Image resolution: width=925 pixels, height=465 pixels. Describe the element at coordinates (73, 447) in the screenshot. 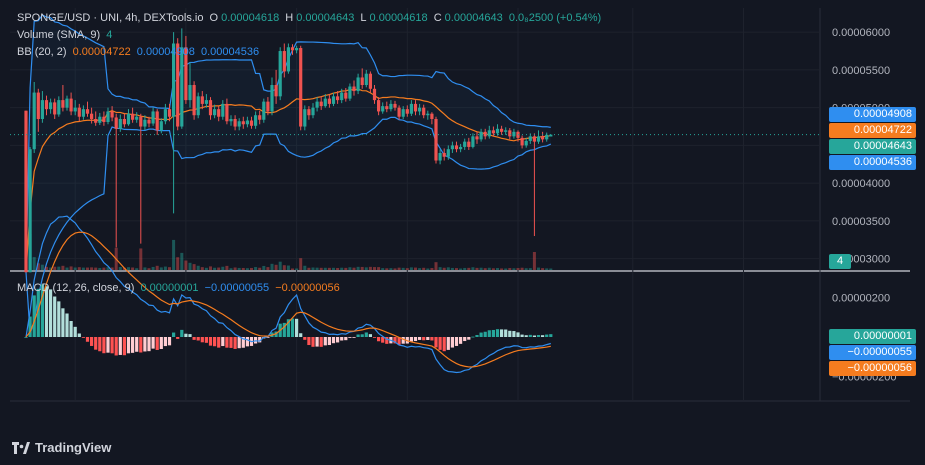

I see `brand-name: TradingView` at that location.